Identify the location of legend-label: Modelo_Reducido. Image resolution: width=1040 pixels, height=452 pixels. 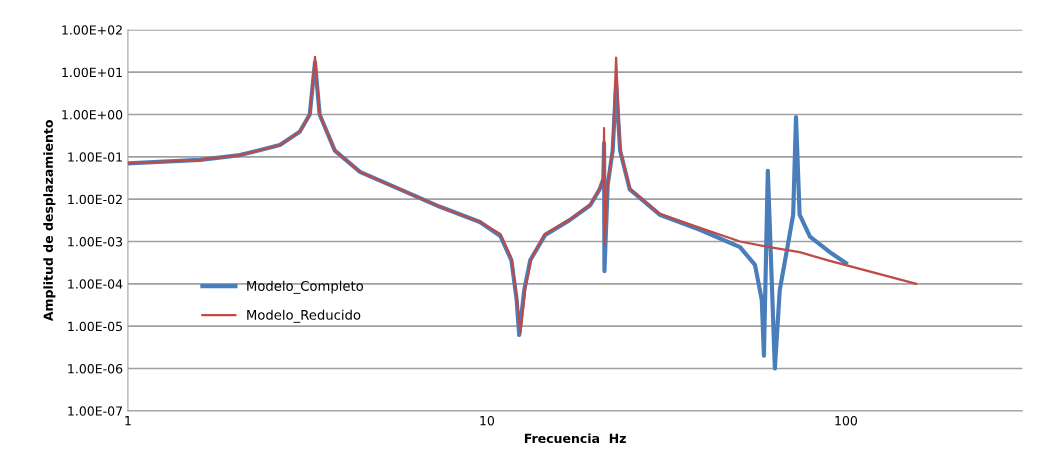
(304, 316).